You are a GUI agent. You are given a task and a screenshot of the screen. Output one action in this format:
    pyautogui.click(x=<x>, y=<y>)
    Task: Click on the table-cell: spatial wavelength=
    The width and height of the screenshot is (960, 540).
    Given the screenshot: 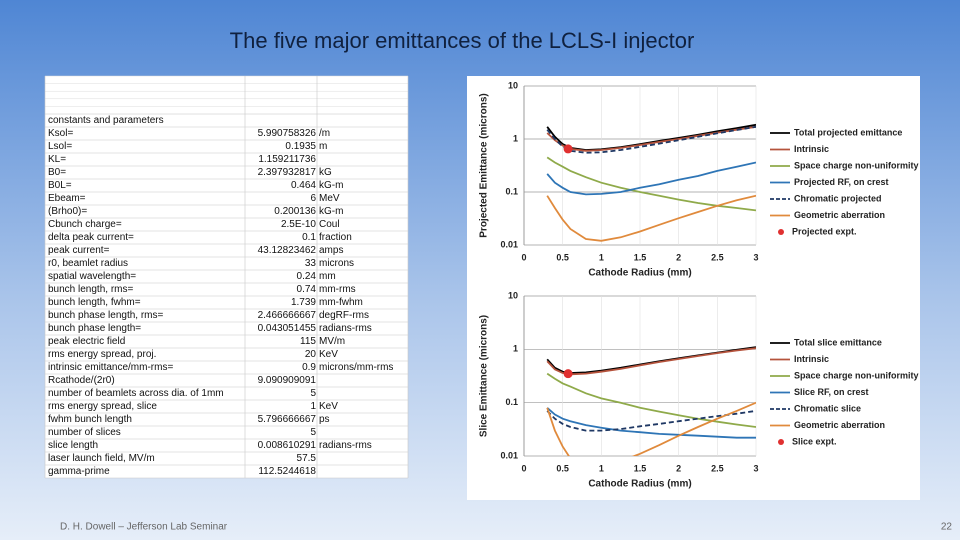 What is the action you would take?
    pyautogui.click(x=92, y=276)
    